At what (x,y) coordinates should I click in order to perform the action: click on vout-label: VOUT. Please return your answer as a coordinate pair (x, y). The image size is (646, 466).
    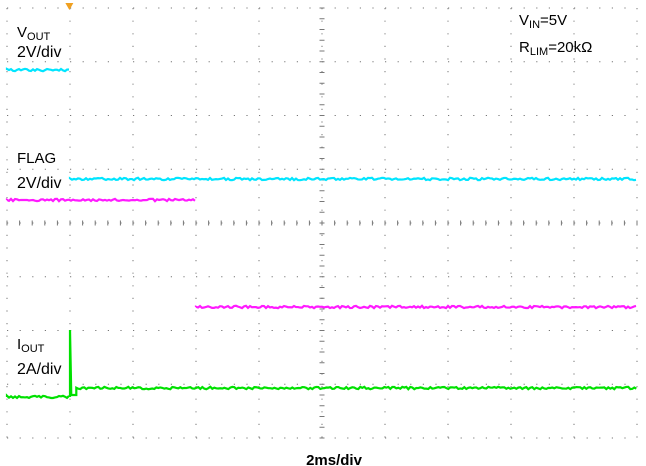
    Looking at the image, I should click on (34, 33).